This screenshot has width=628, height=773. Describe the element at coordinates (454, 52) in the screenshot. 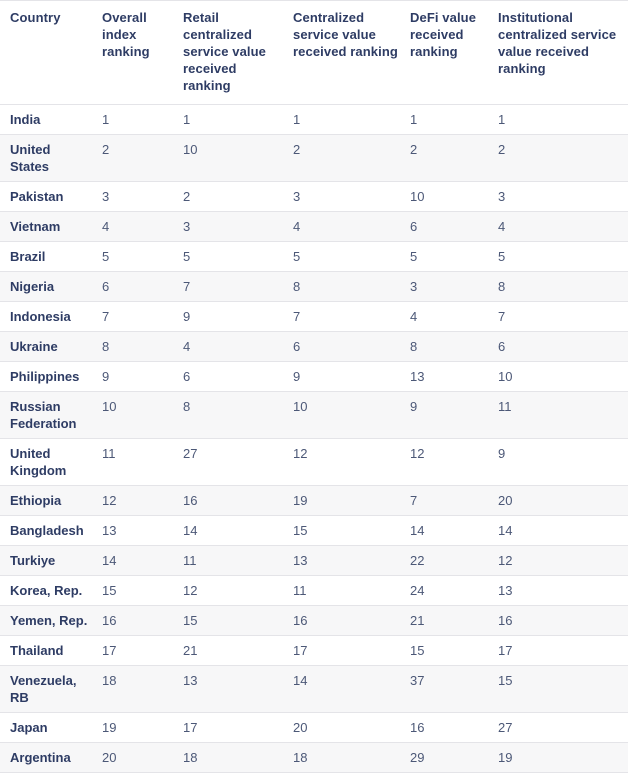

I see `column-header-defi: DeFi value received ranking` at that location.